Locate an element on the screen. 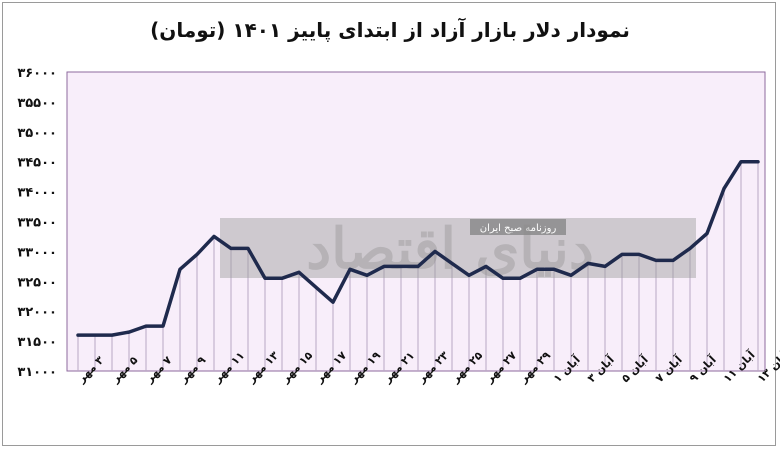  y-tick-label: ۳۴۵۰۰ is located at coordinates (37, 163).